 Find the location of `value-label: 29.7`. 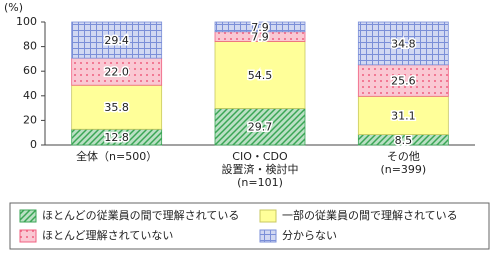

value-label: 29.7 is located at coordinates (260, 127).